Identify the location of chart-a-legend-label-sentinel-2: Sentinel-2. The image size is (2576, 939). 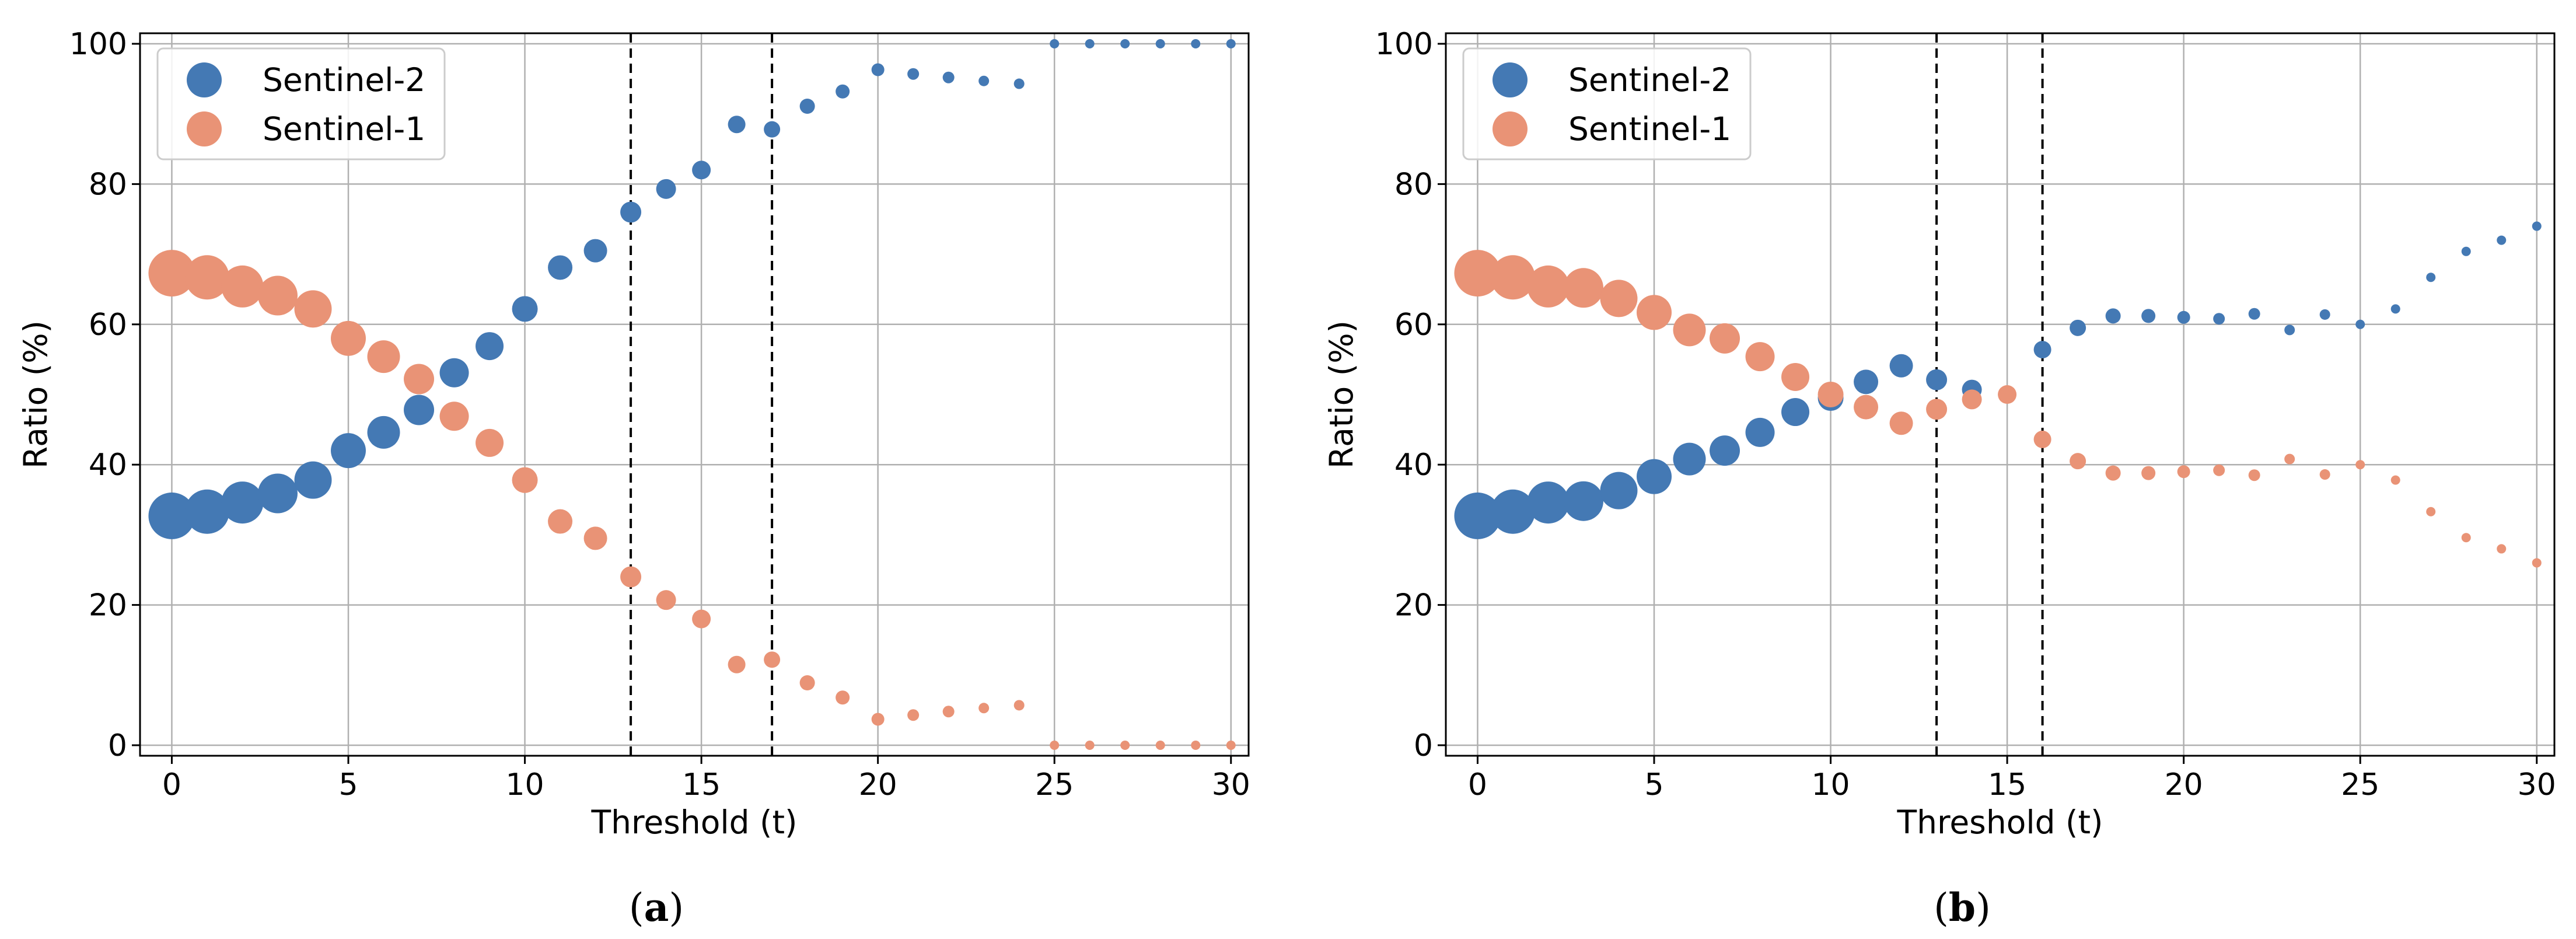
(344, 80).